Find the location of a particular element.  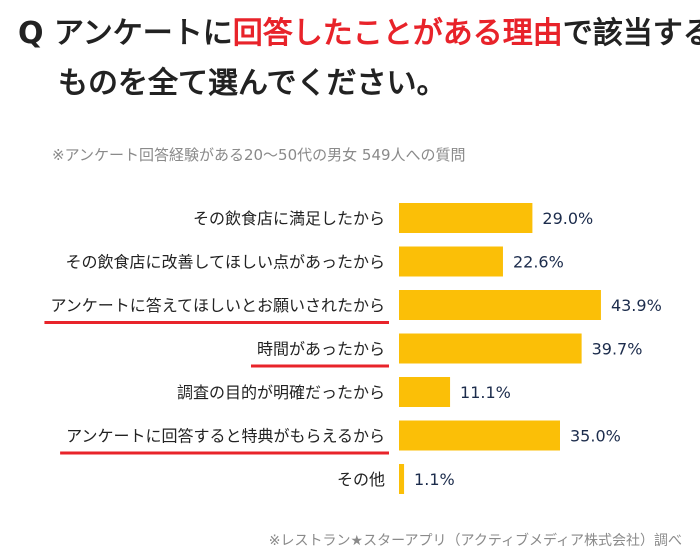

source-note: ※レストラン★スターアプリ（アクティブメディア株式会社）調べ is located at coordinates (475, 541).